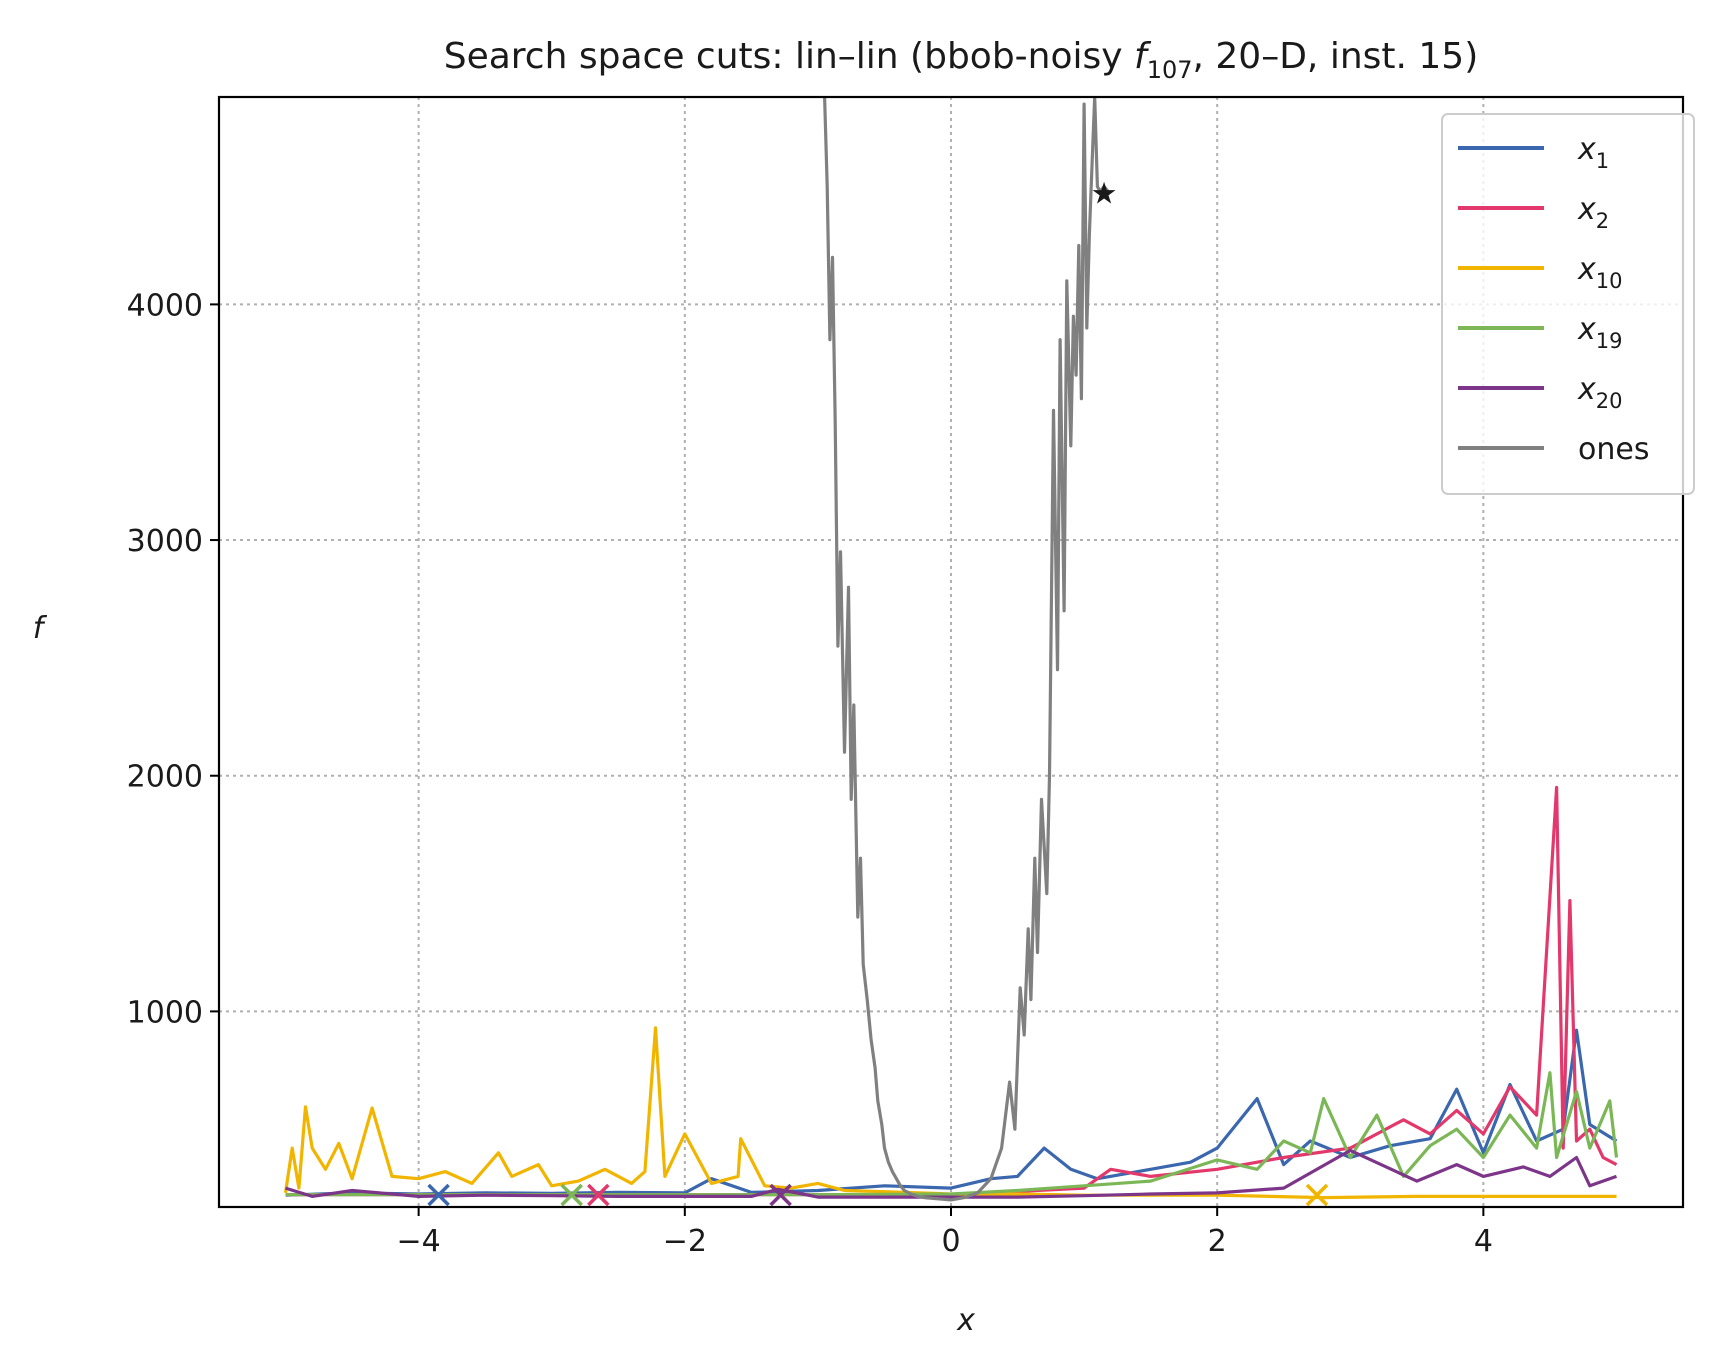 The image size is (1735, 1359). What do you see at coordinates (950, 1241) in the screenshot?
I see `x-tick-label: 0` at bounding box center [950, 1241].